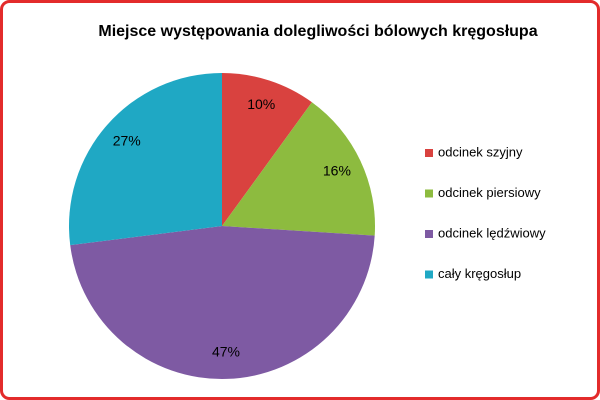  Describe the element at coordinates (489, 192) in the screenshot. I see `legend-label: odcinek piersiowy` at that location.